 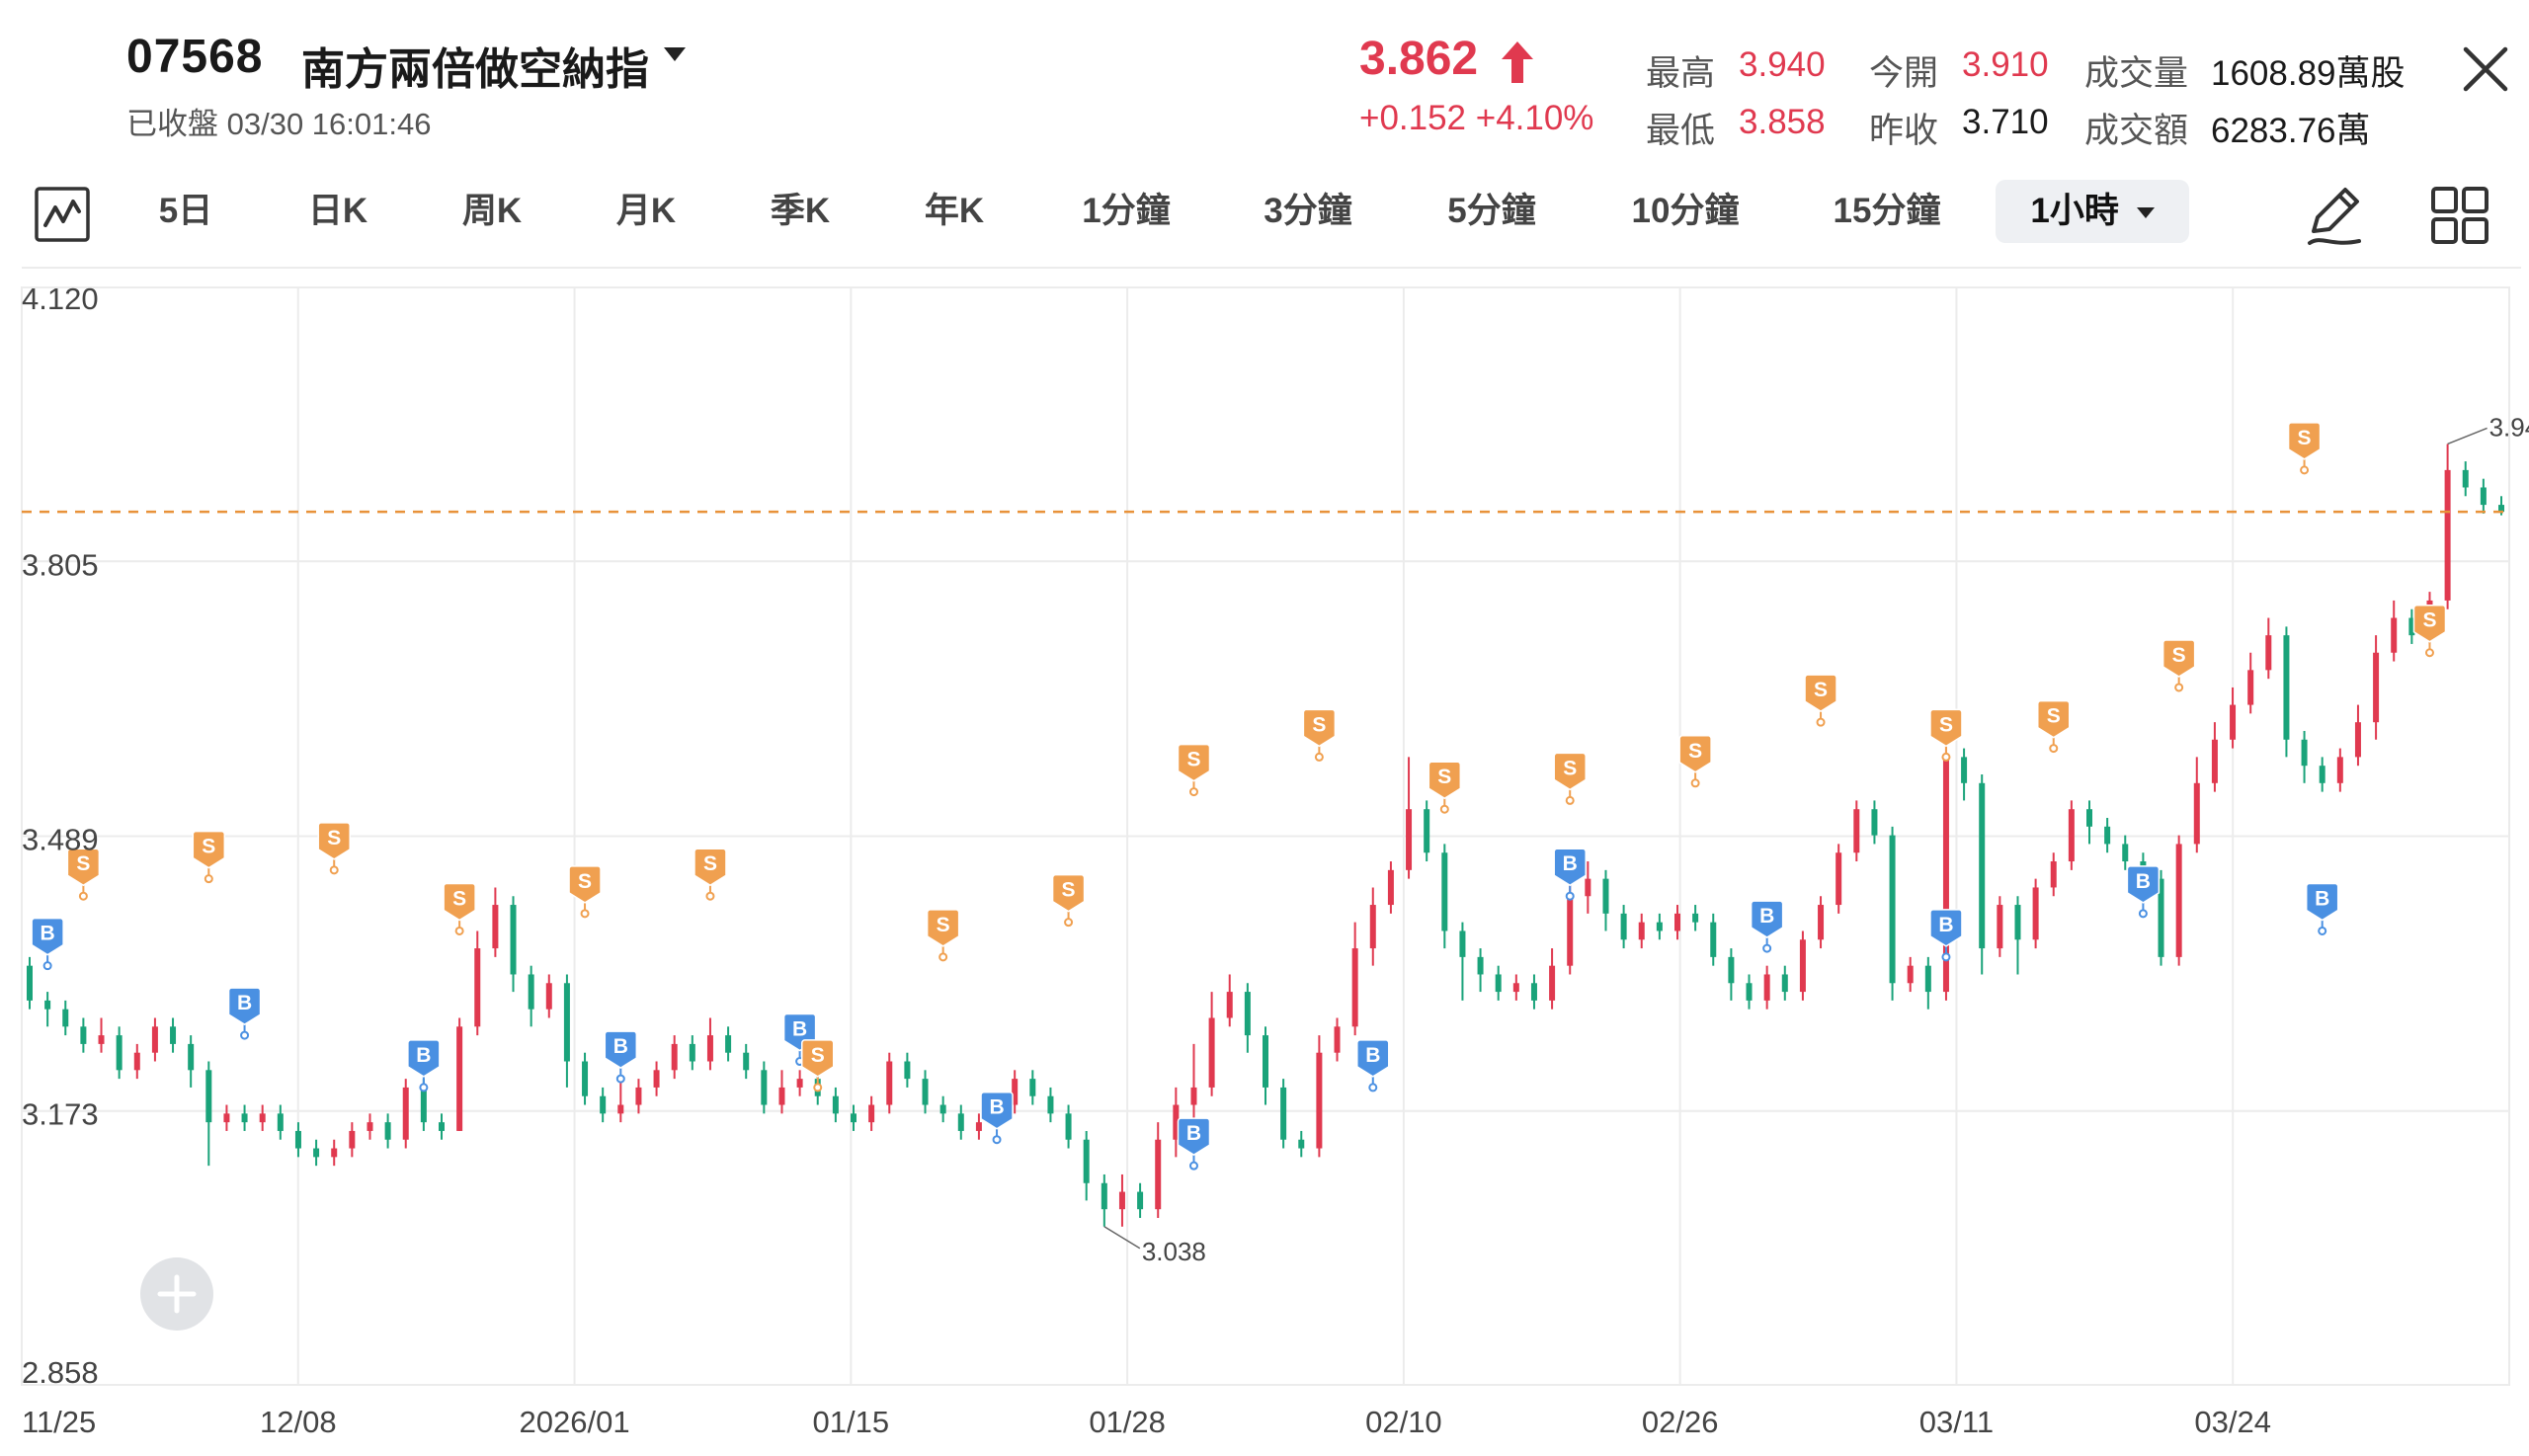 I want to click on grid-layout-icon, so click(x=2459, y=215).